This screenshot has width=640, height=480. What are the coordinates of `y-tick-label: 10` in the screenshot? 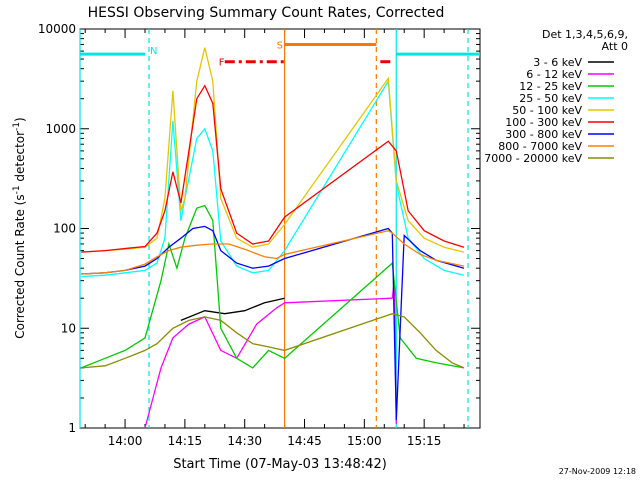 It's located at (68, 328).